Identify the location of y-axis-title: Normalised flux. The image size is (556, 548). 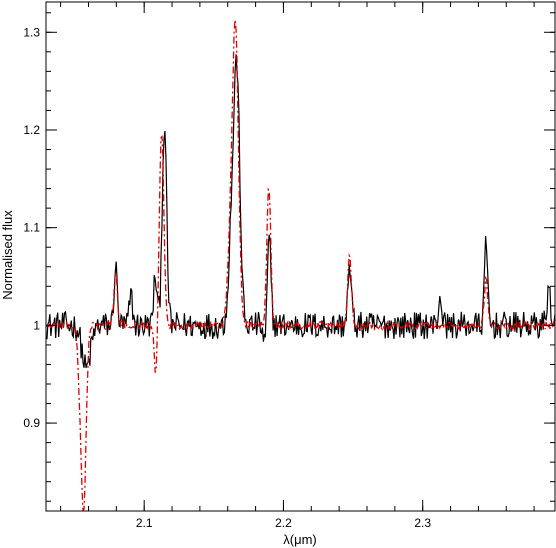
(7, 255).